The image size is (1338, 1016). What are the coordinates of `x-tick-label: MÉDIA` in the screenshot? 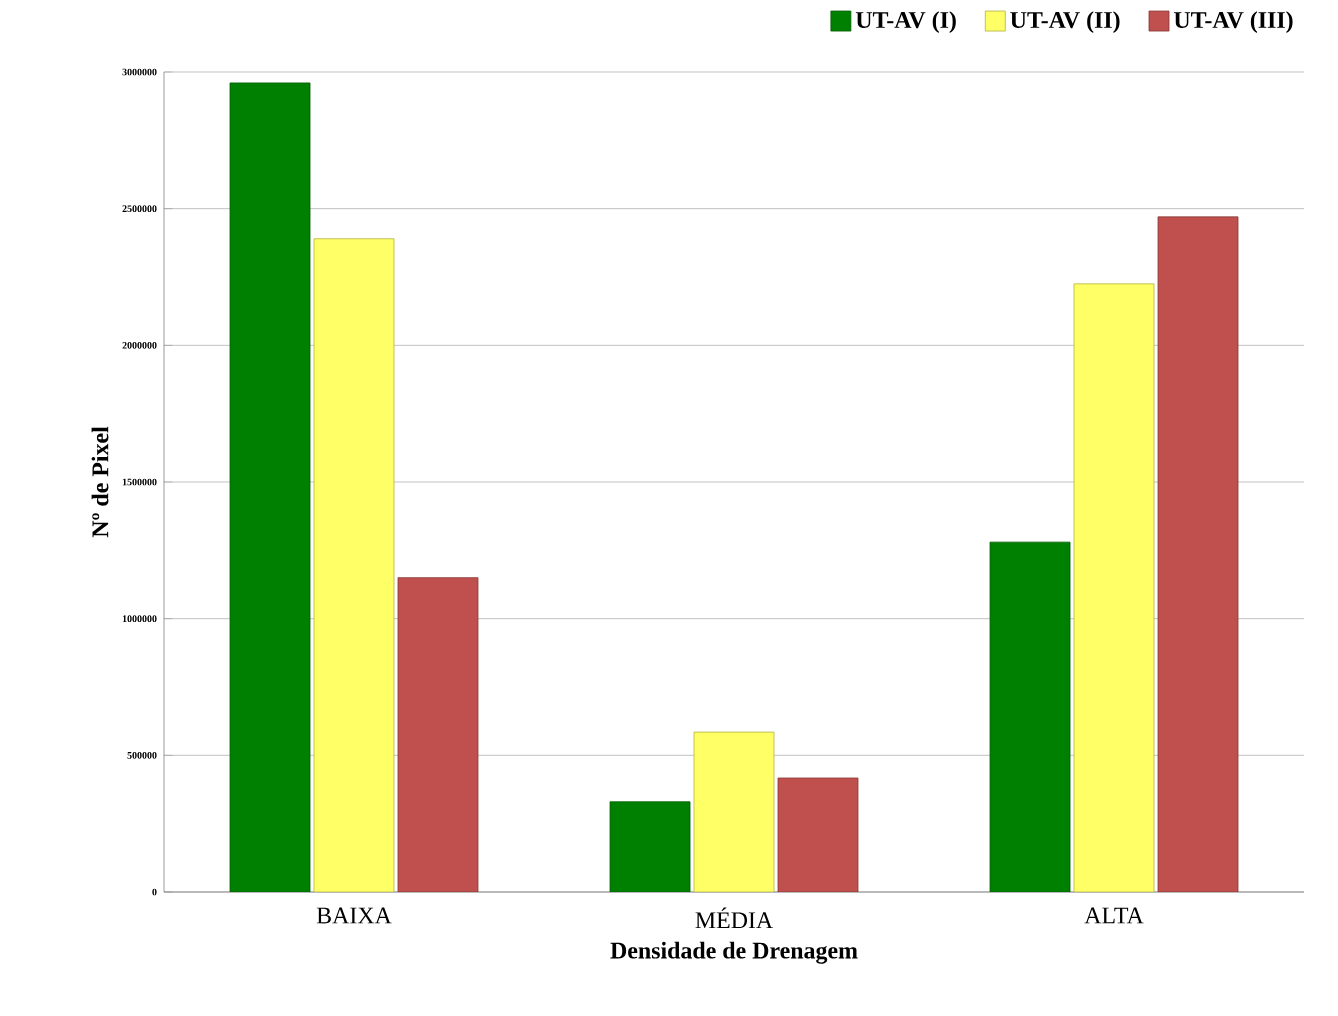 It's located at (734, 918).